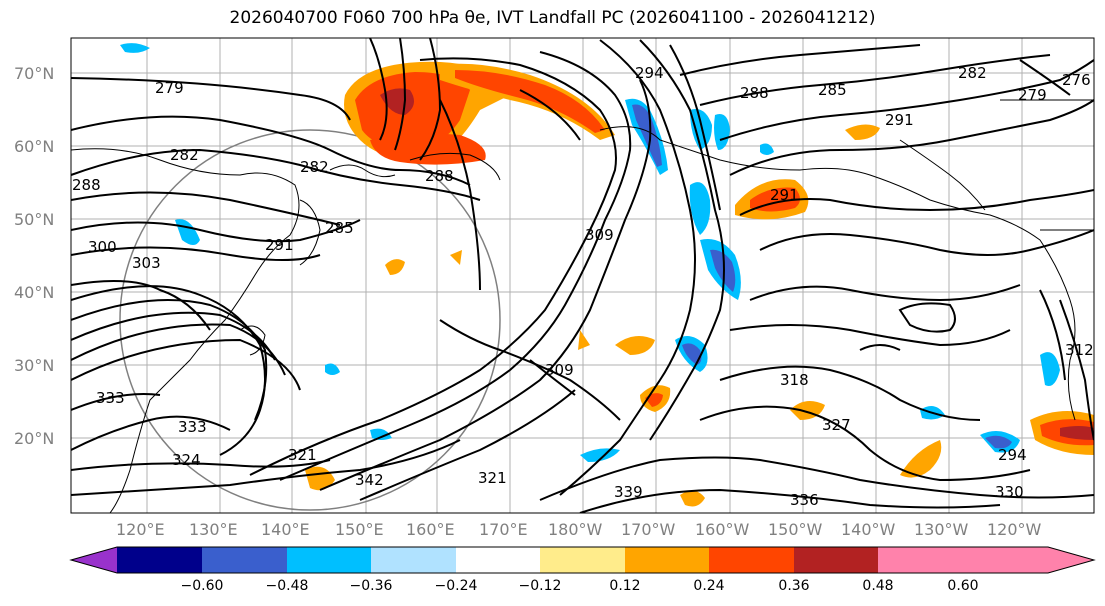 The image size is (1105, 606). What do you see at coordinates (371, 586) in the screenshot?
I see `colorbar-tick-label: −0.36` at bounding box center [371, 586].